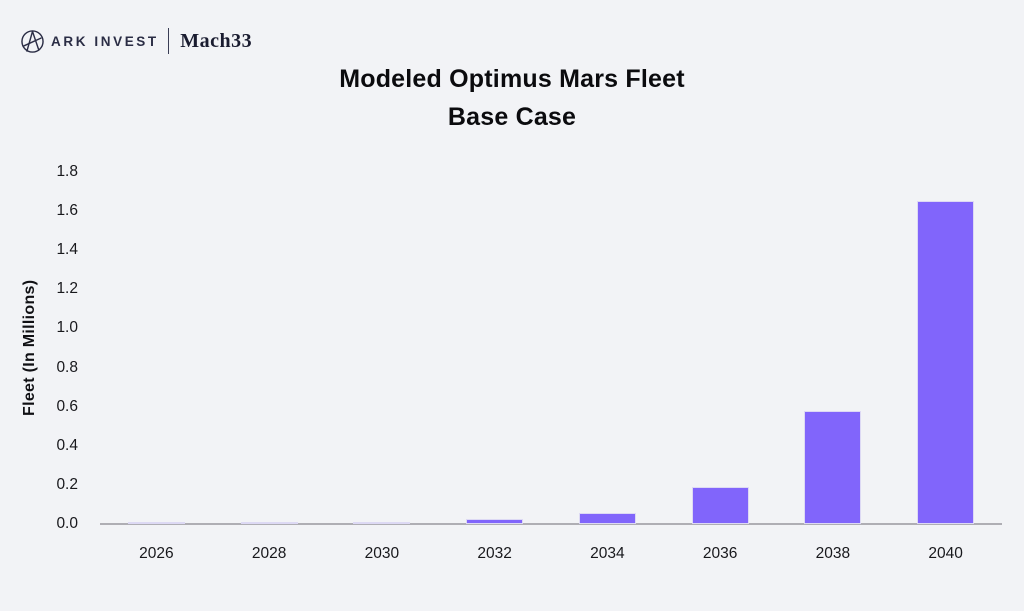 Image resolution: width=1024 pixels, height=611 pixels. I want to click on x-tick-label-2032: 2032, so click(494, 553).